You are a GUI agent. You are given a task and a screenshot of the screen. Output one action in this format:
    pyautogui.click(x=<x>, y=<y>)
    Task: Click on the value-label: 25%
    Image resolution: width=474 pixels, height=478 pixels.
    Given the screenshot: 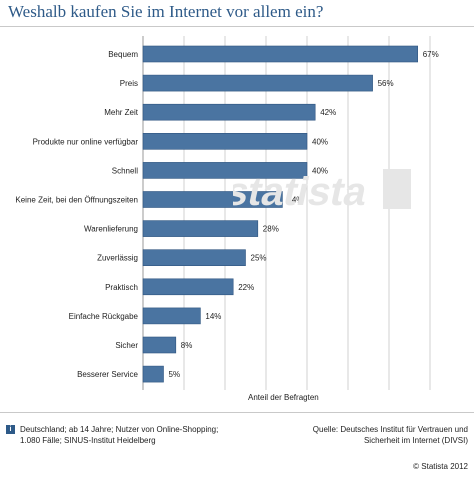 What is the action you would take?
    pyautogui.click(x=259, y=258)
    